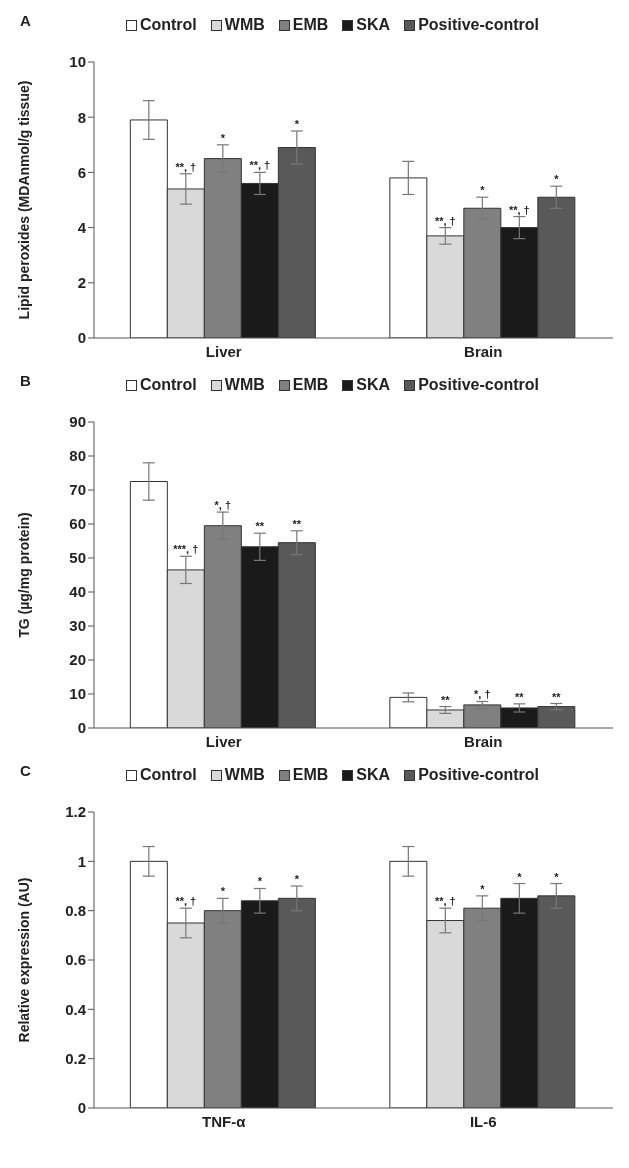 This screenshot has width=629, height=1168. I want to click on y-tick-label: 6, so click(81, 172).